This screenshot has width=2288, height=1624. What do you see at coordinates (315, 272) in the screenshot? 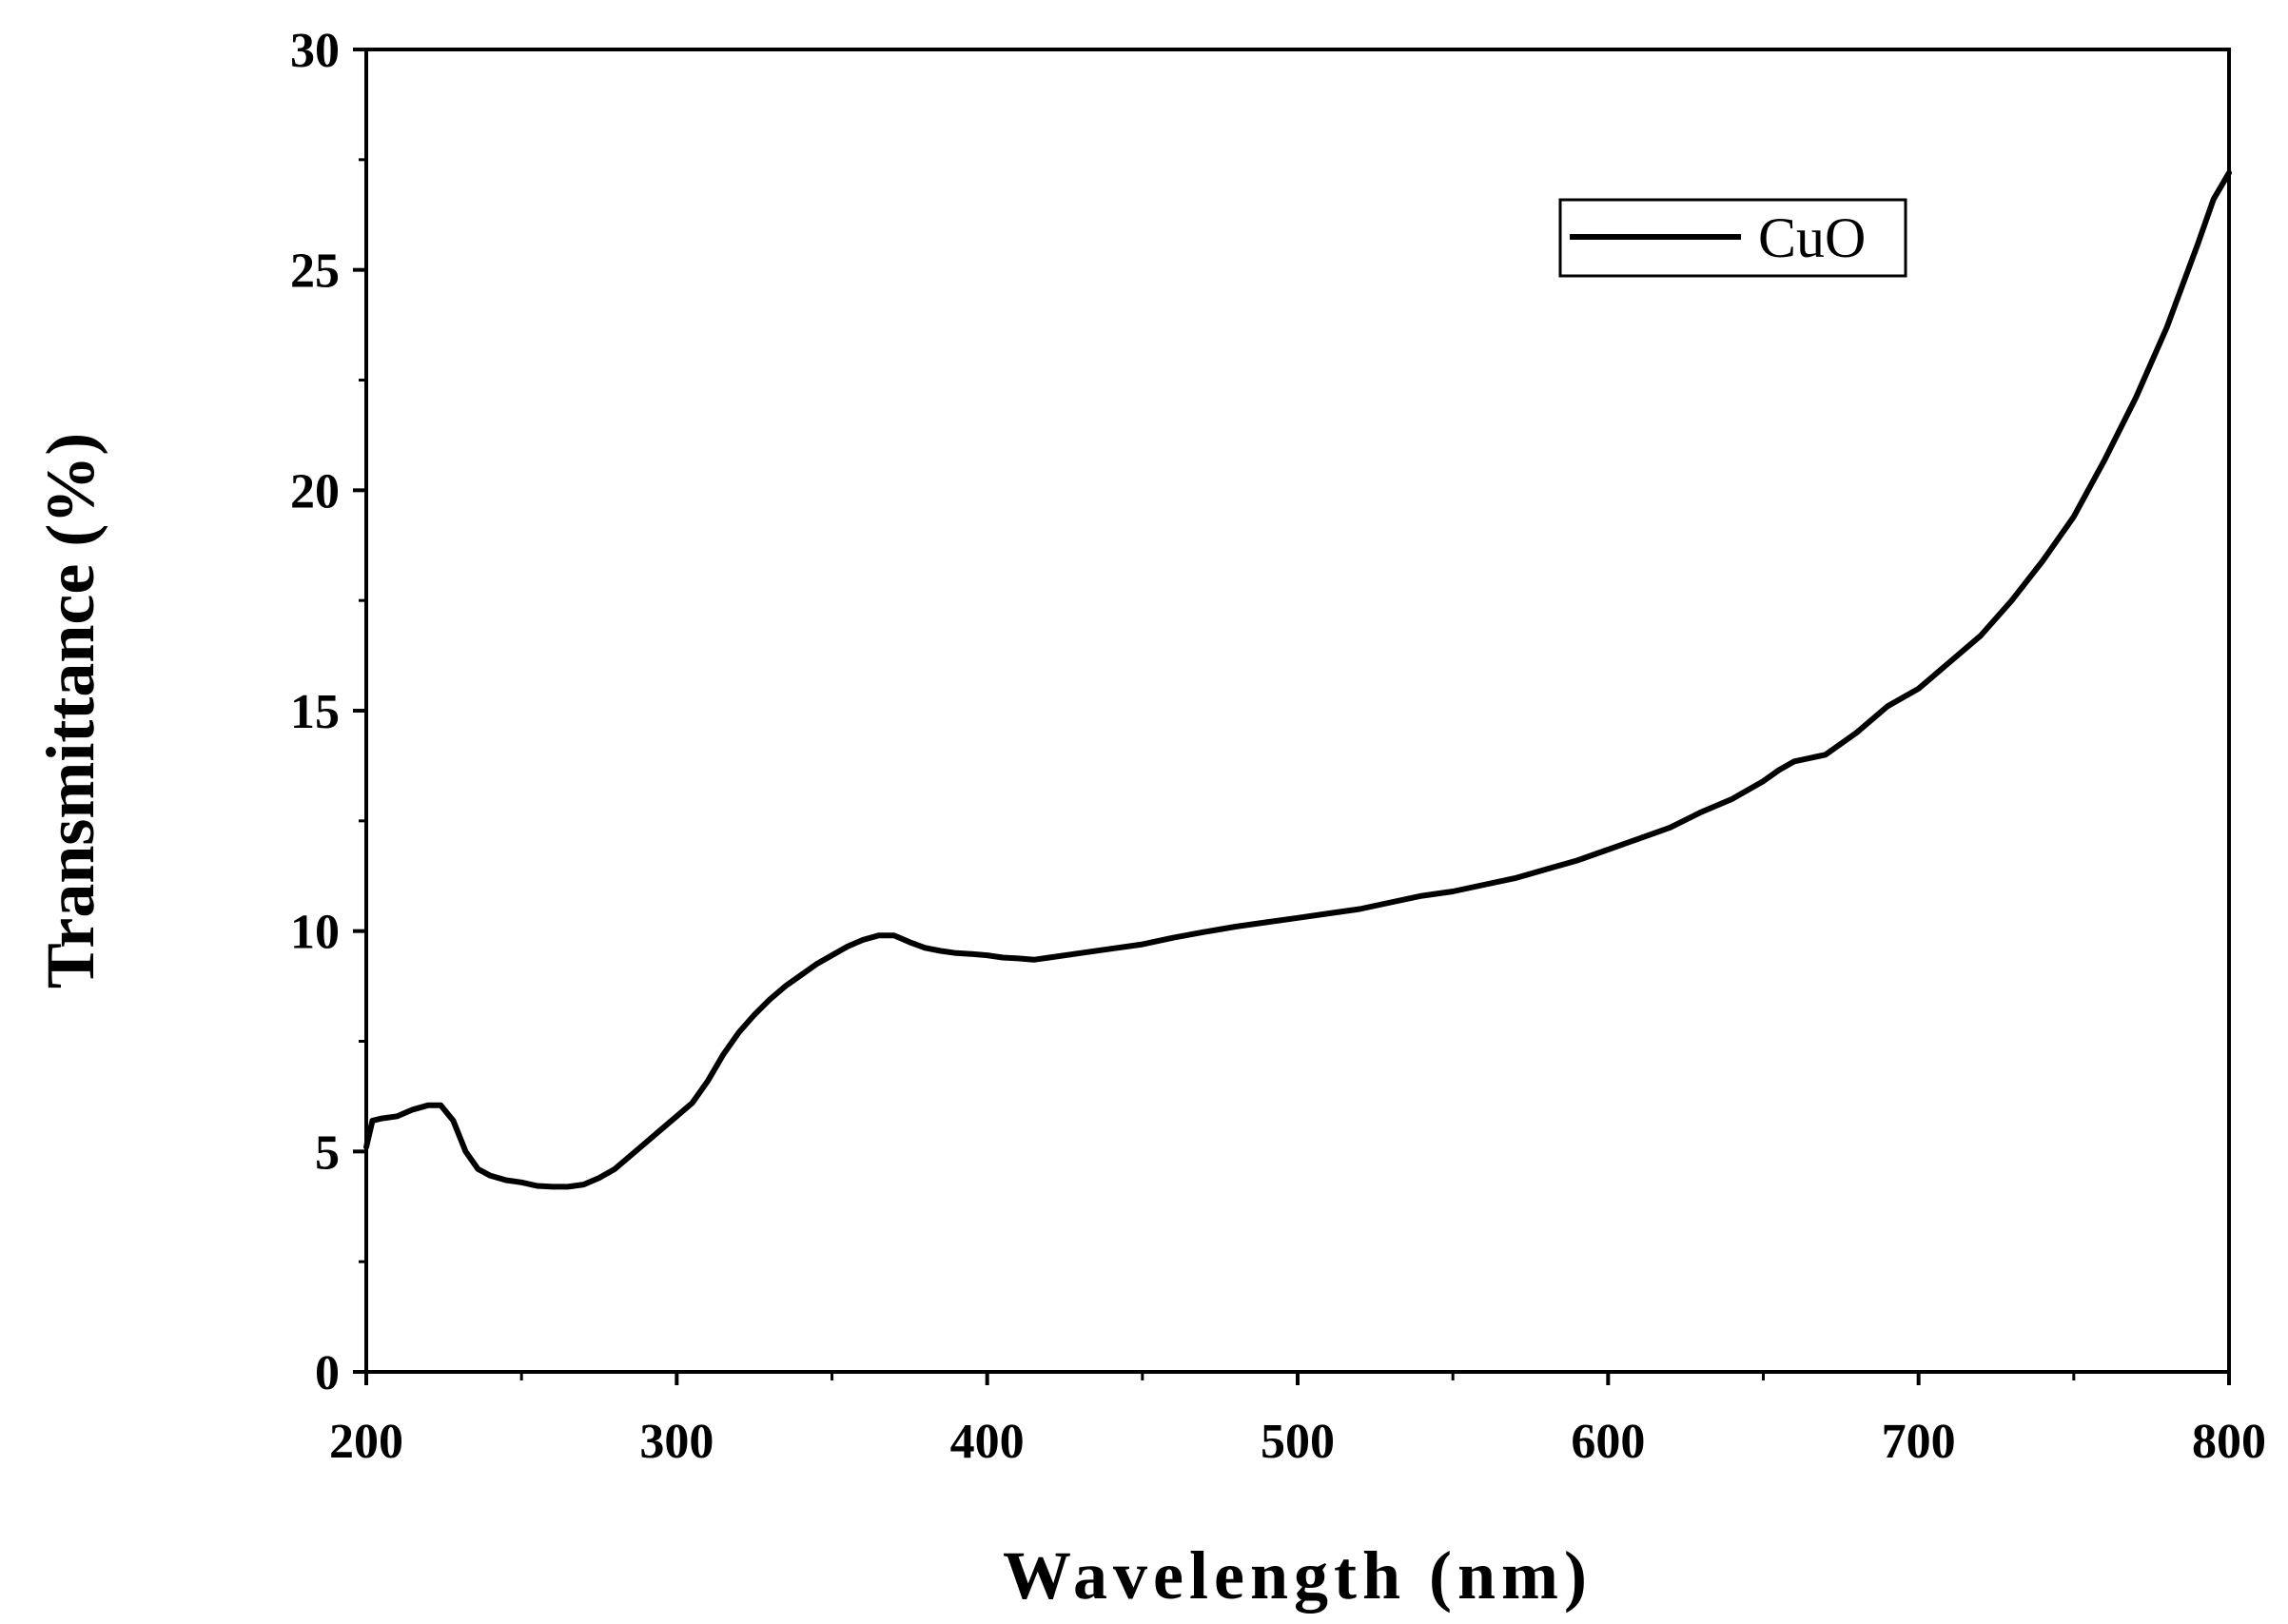
I see `y-tick-label: 25` at bounding box center [315, 272].